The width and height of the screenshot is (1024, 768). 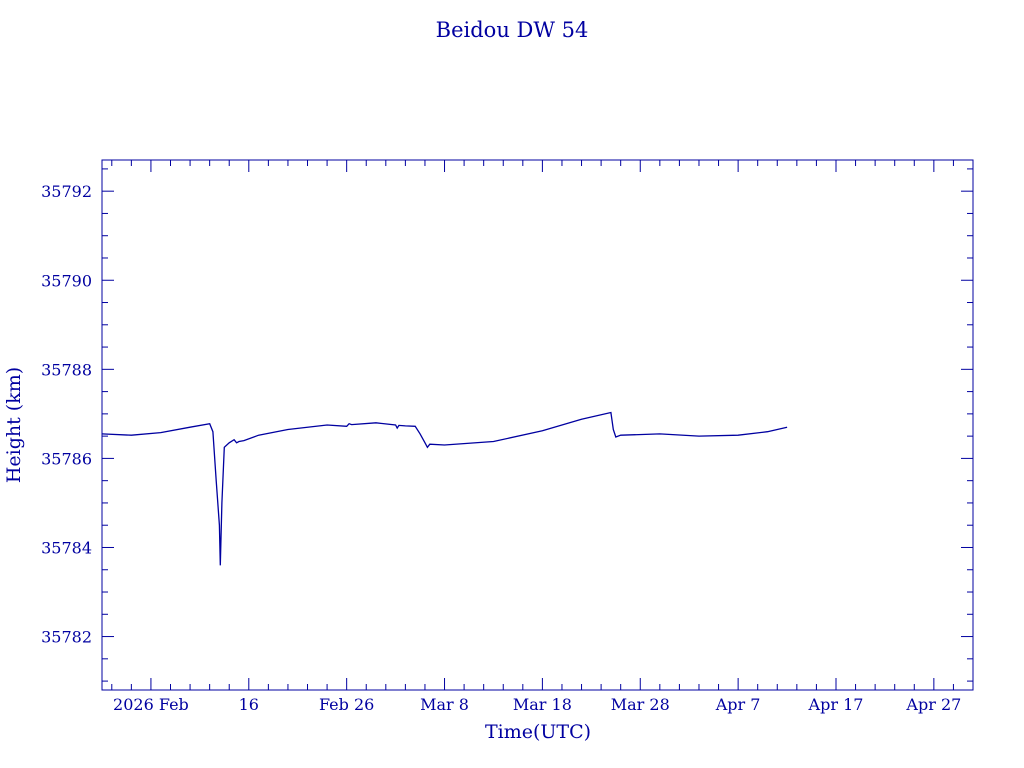 What do you see at coordinates (542, 704) in the screenshot?
I see `x-tick-label: Mar 18` at bounding box center [542, 704].